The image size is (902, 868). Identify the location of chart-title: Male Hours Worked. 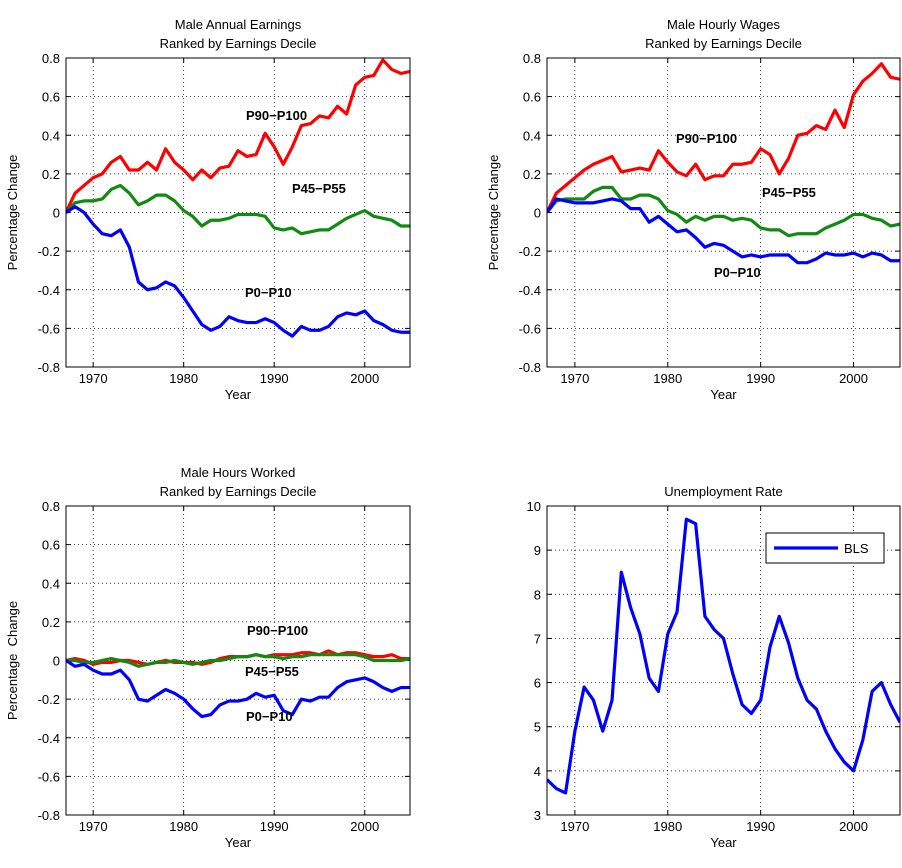
(238, 472).